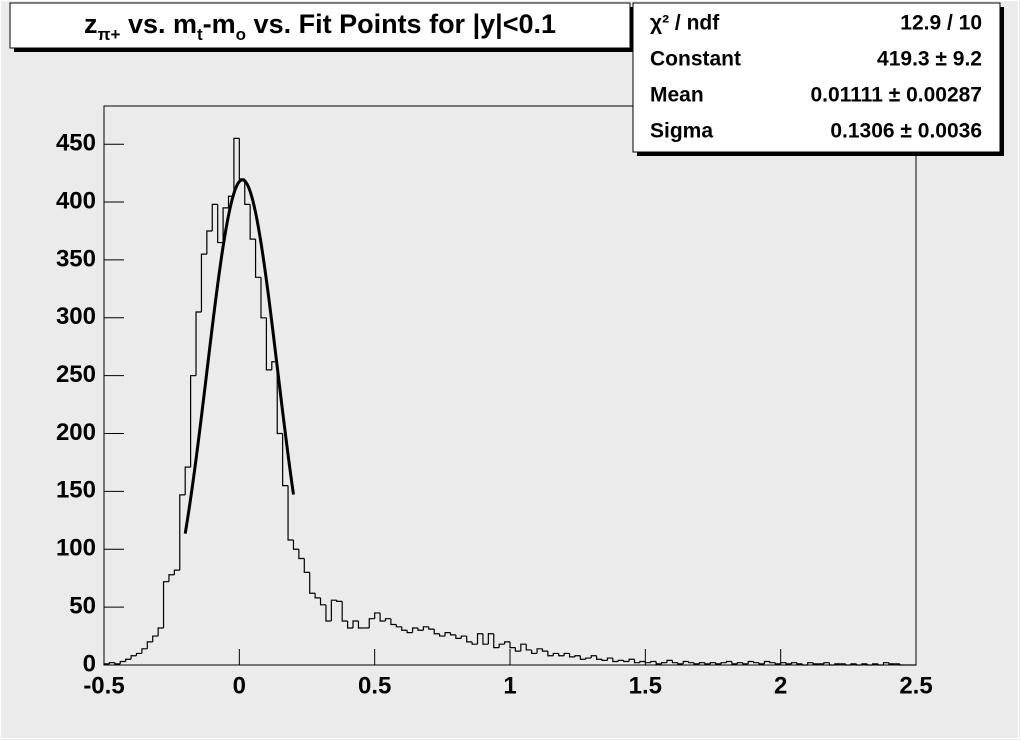  I want to click on title-text: -m, so click(219, 24).